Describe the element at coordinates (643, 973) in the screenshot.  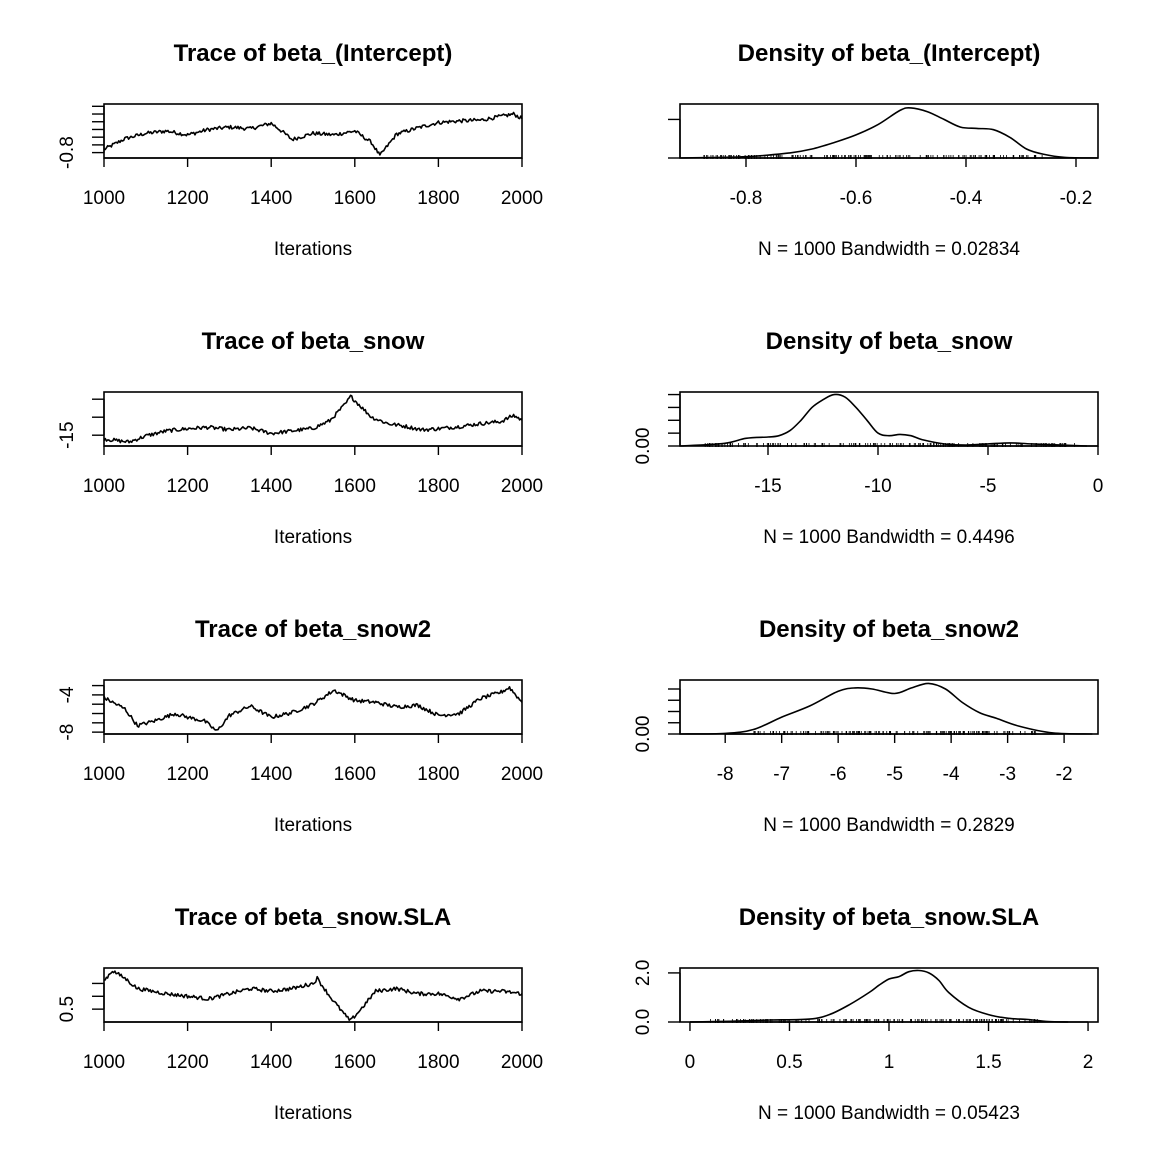
I see `y-tick-label: 2.0` at that location.